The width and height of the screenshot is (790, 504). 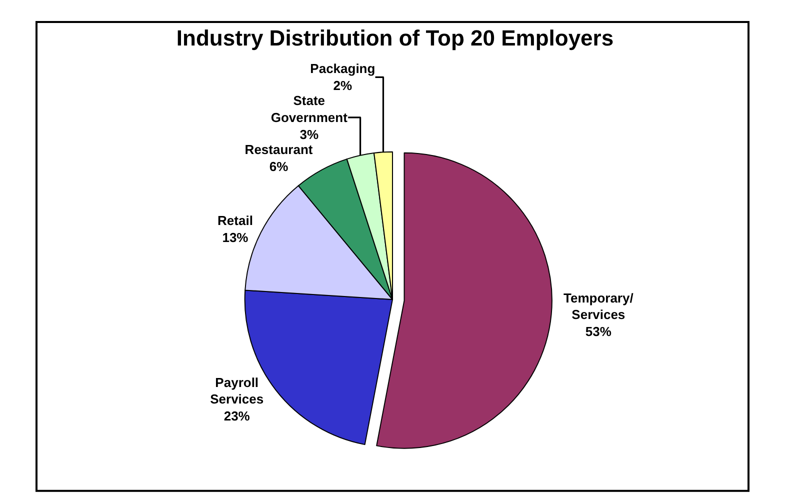 I want to click on slice-label: Retail, so click(x=235, y=220).